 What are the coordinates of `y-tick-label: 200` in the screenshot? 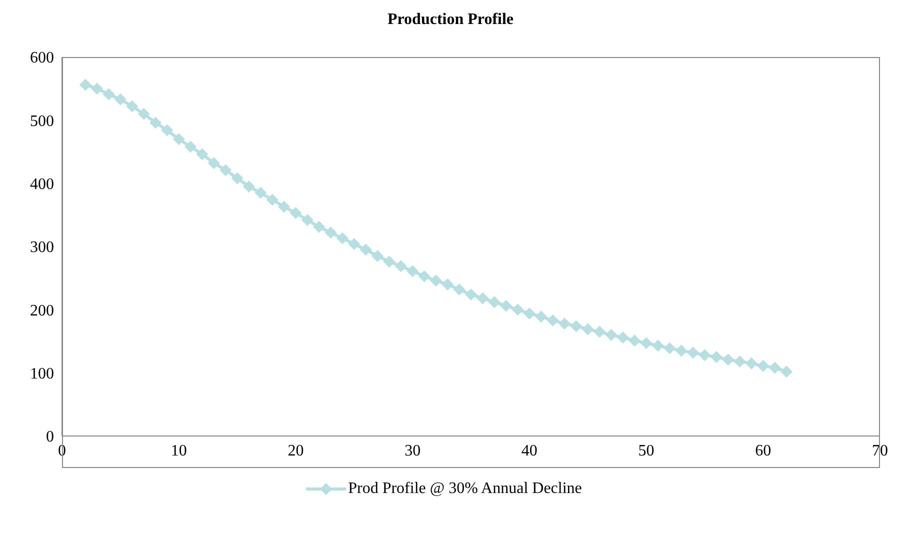 It's located at (42, 311).